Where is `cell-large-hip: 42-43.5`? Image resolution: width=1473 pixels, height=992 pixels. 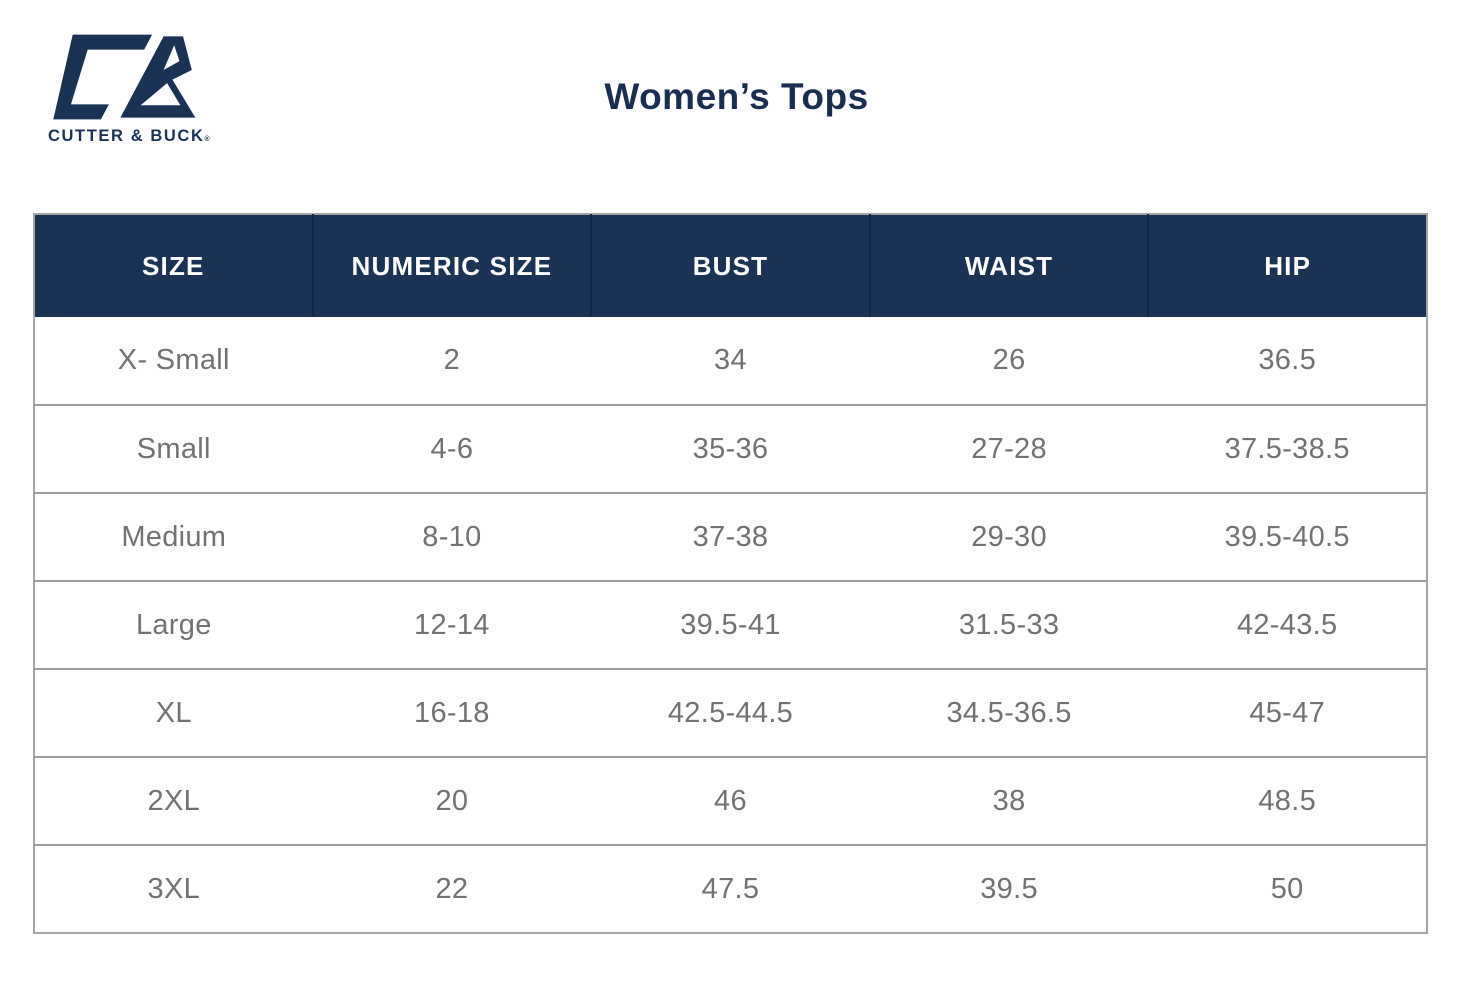 cell-large-hip: 42-43.5 is located at coordinates (1287, 624).